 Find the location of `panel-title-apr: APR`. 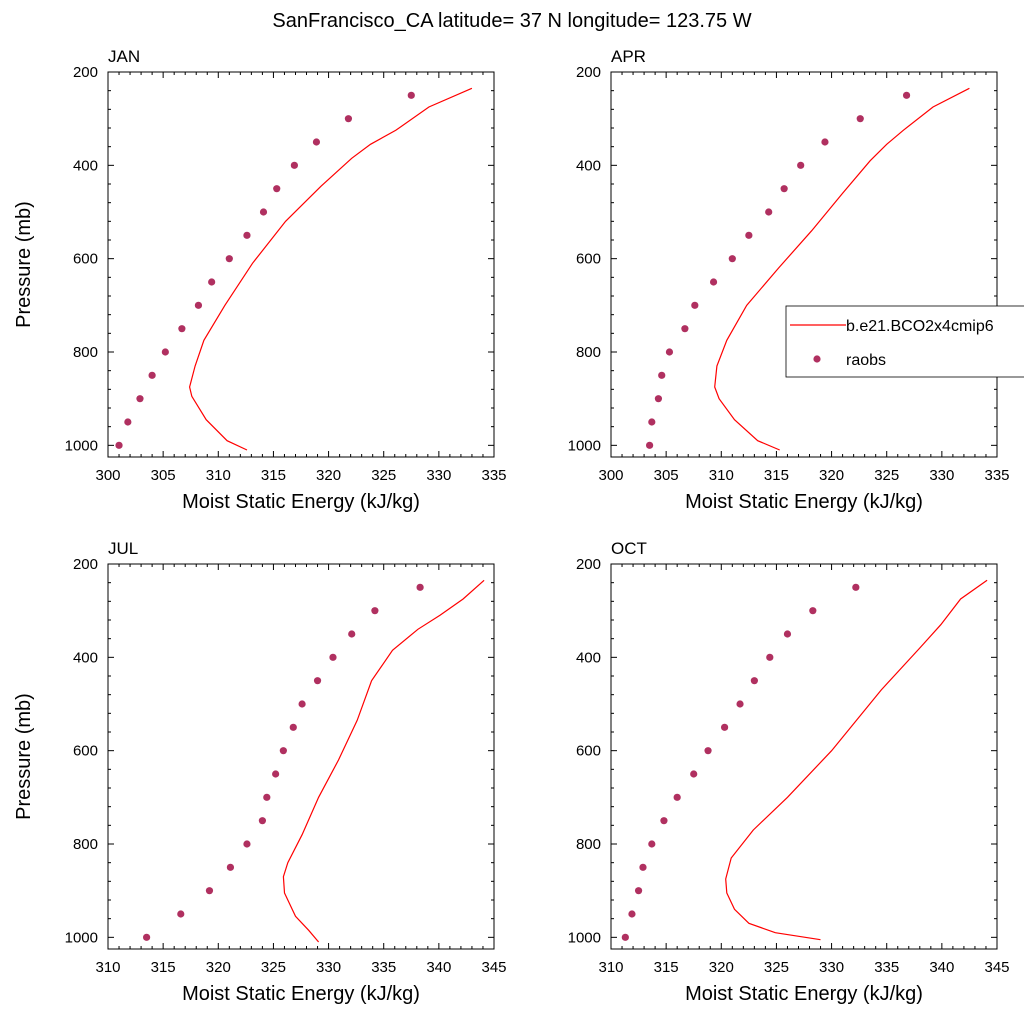

panel-title-apr: APR is located at coordinates (628, 56).